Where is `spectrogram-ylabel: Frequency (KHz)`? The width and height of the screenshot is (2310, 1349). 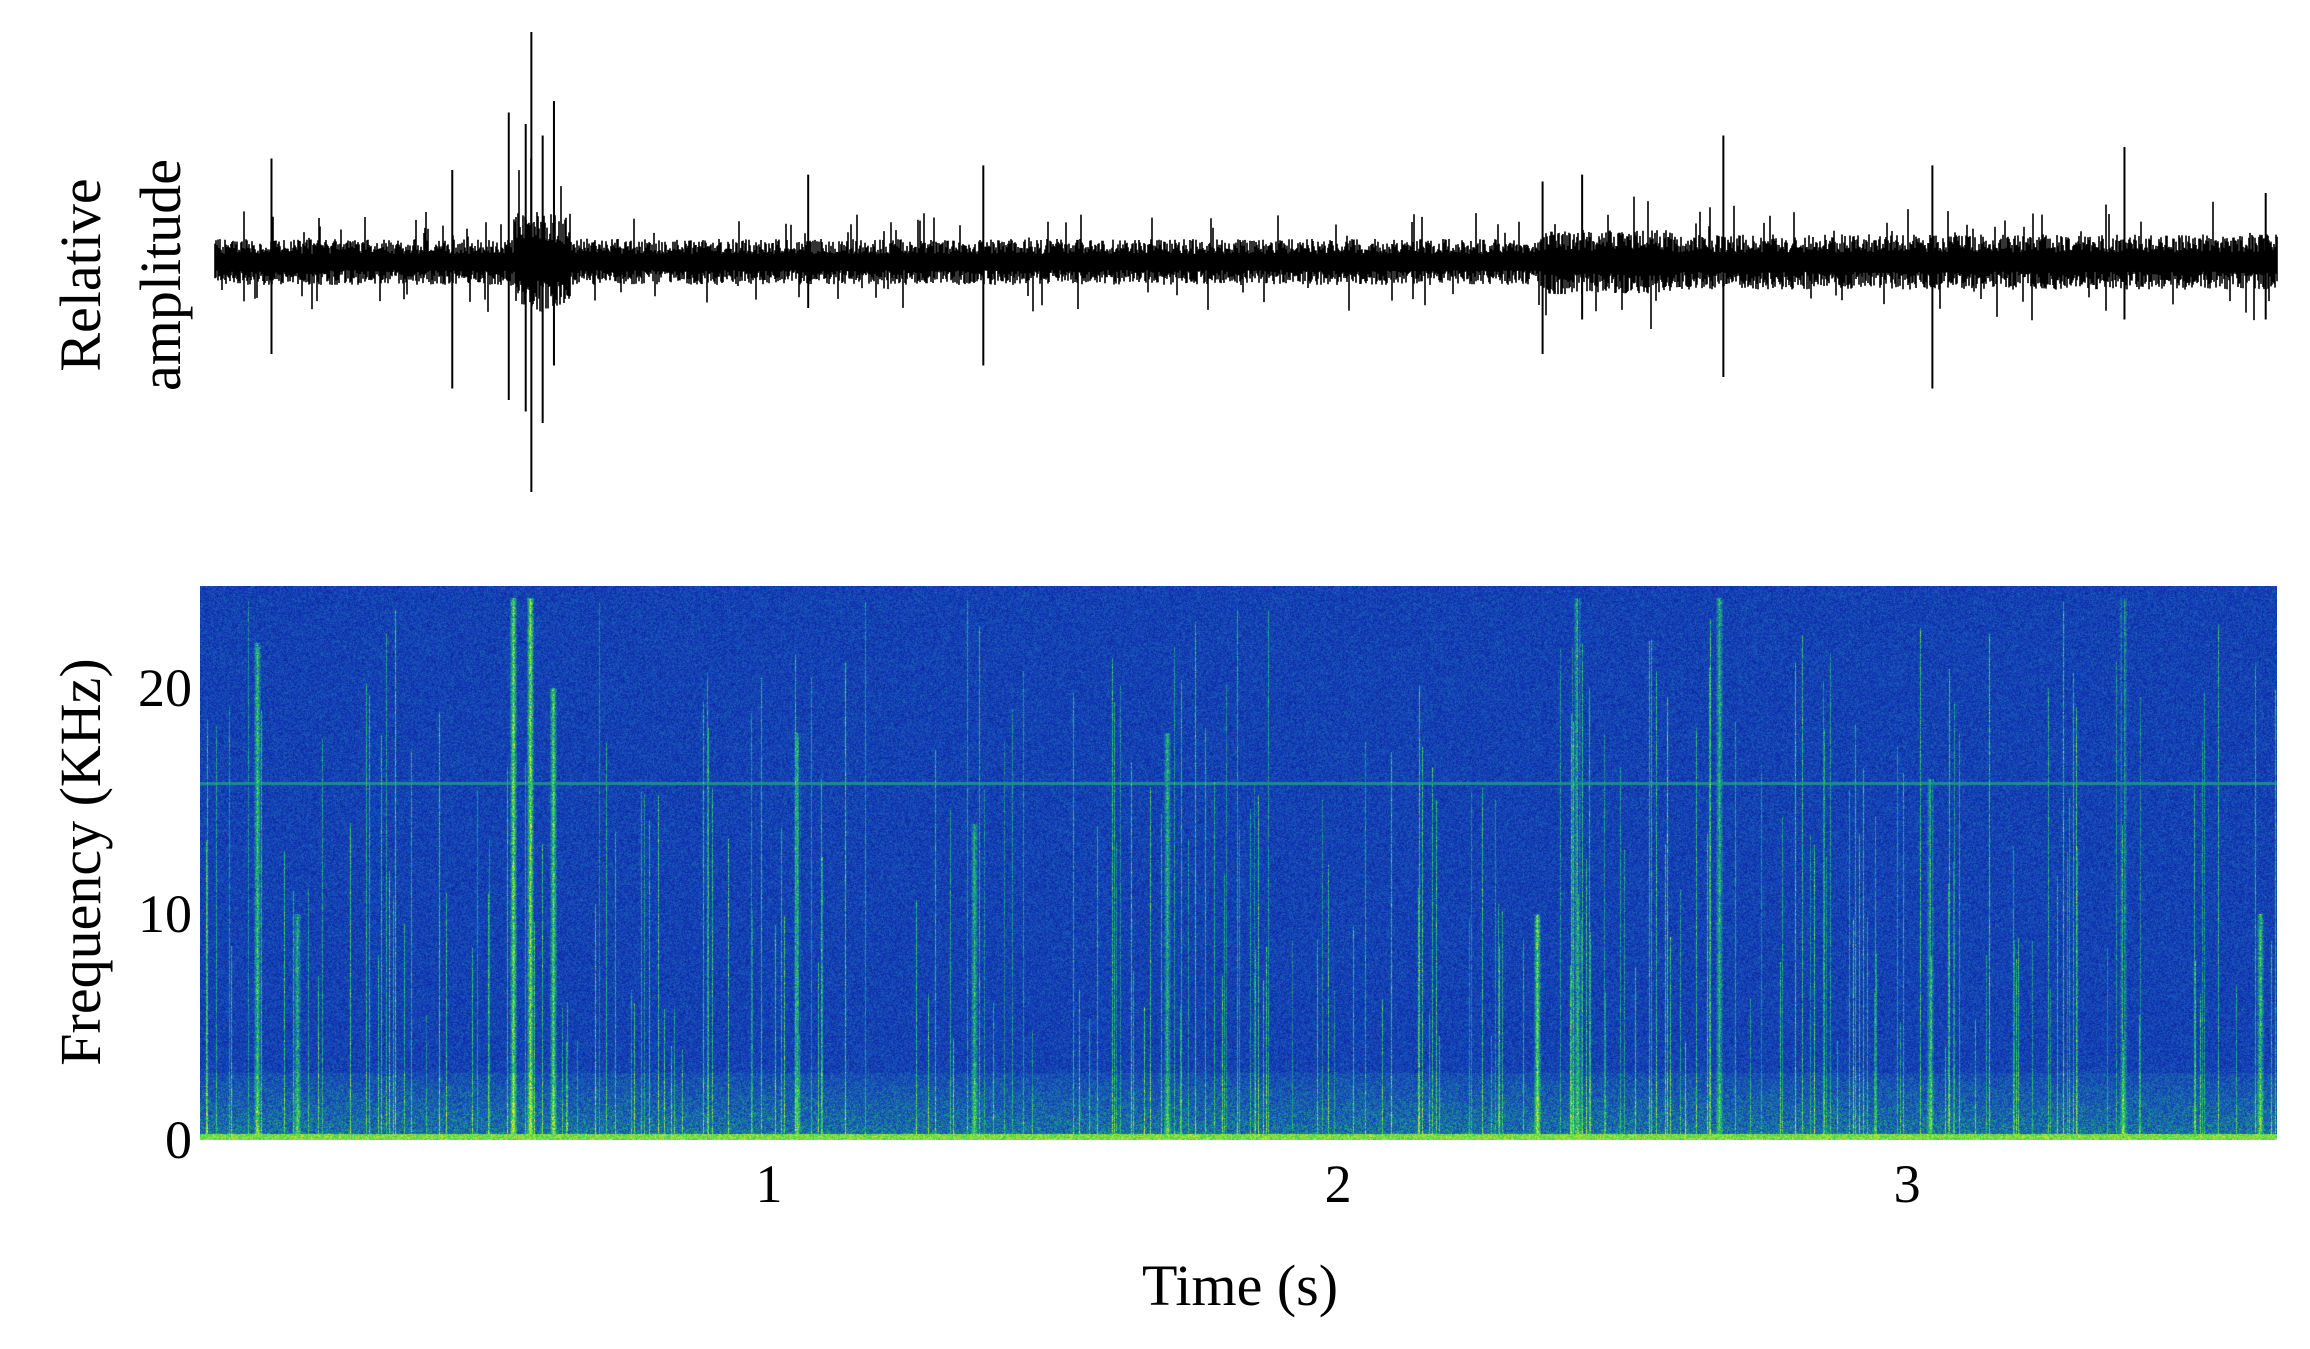 spectrogram-ylabel: Frequency (KHz) is located at coordinates (80, 861).